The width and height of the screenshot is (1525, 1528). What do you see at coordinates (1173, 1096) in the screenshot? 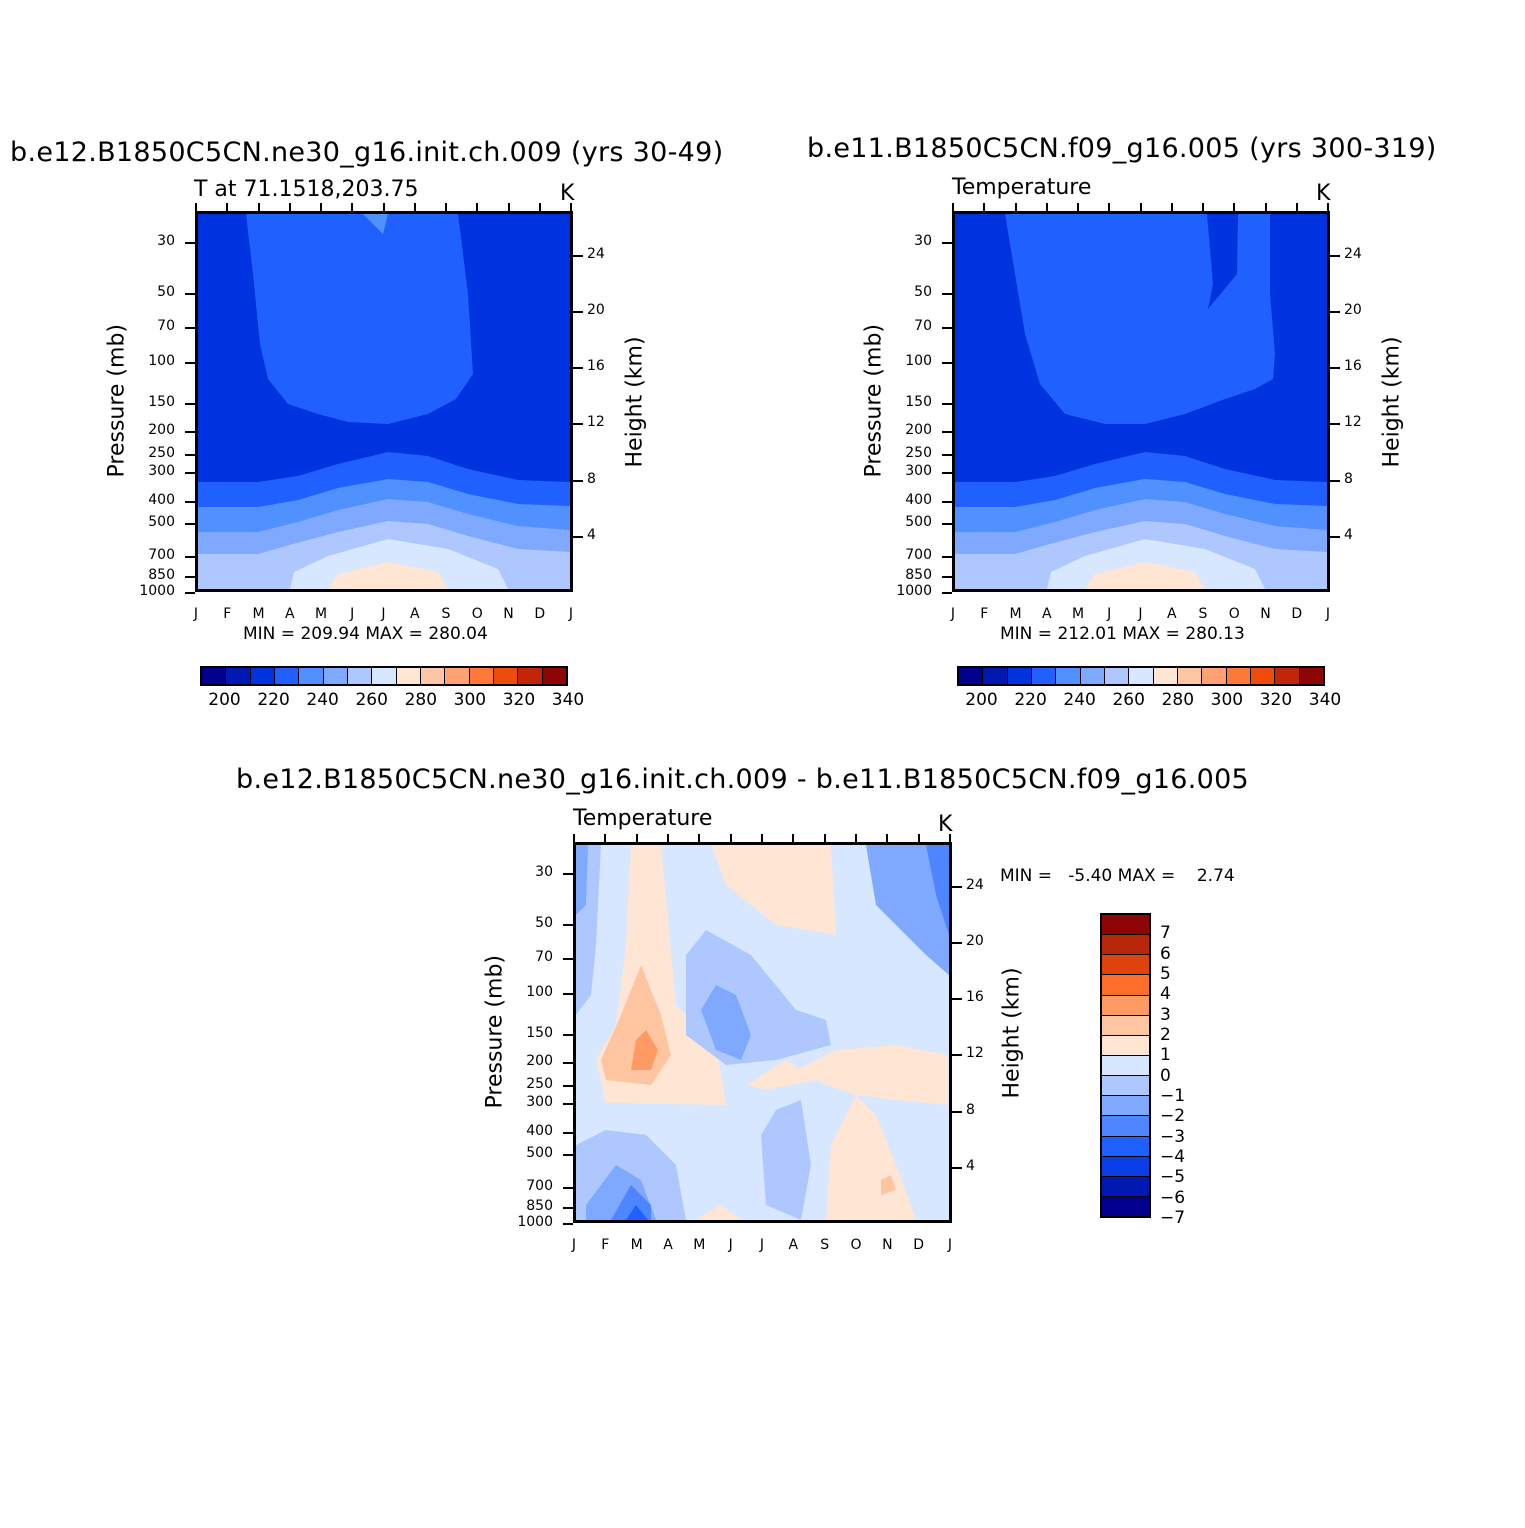
I see `colorbar-label: −1` at bounding box center [1173, 1096].